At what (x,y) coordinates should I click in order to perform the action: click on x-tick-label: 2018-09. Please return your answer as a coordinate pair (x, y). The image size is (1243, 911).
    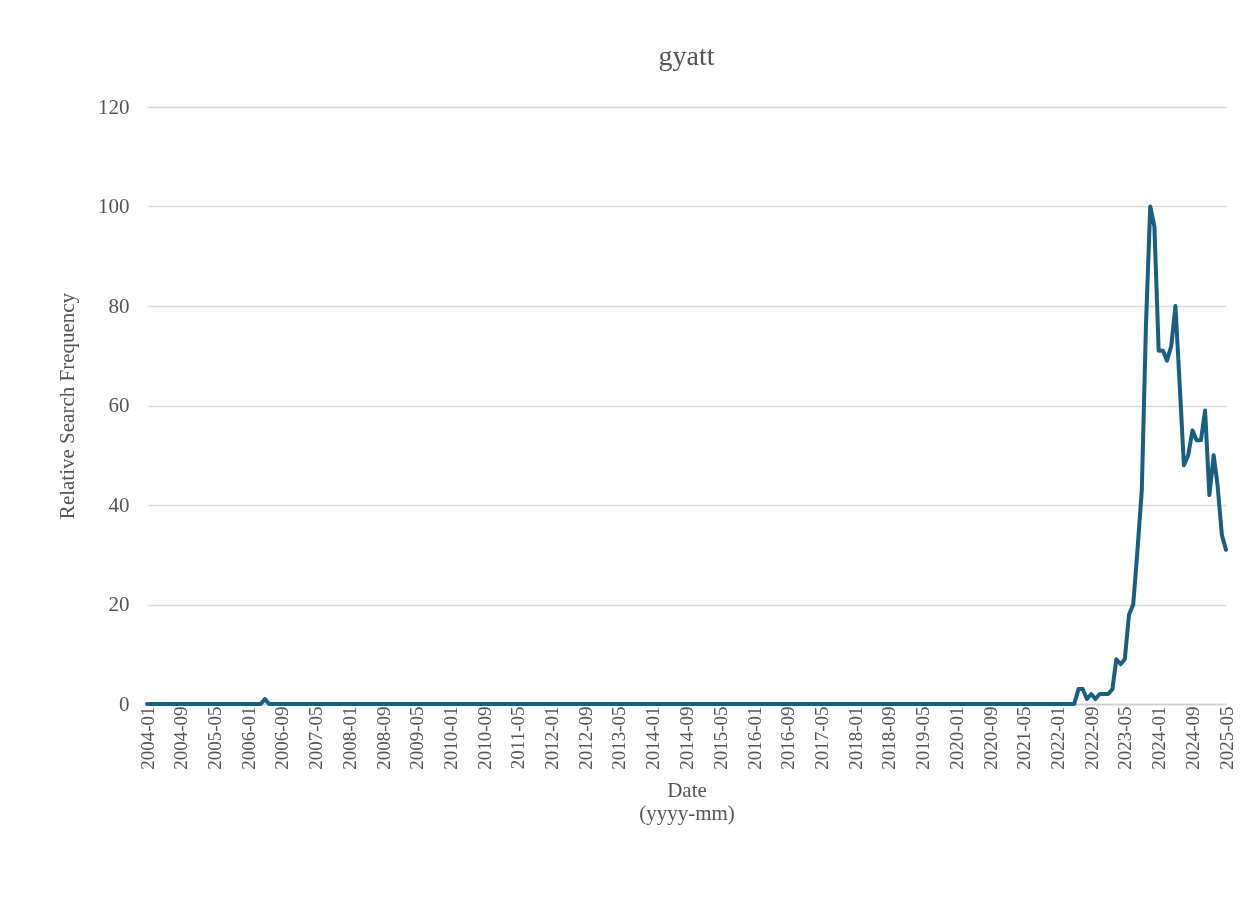
    Looking at the image, I should click on (889, 738).